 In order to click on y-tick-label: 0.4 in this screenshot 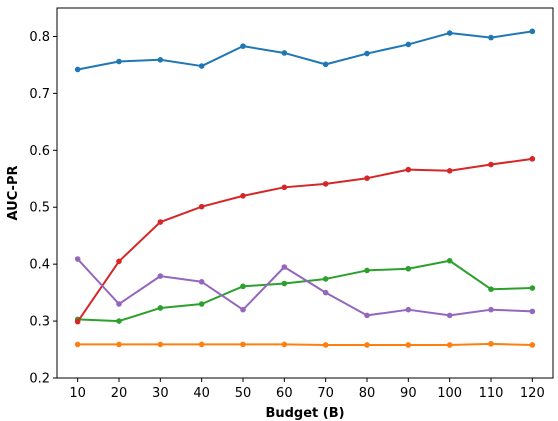, I will do `click(39, 265)`.